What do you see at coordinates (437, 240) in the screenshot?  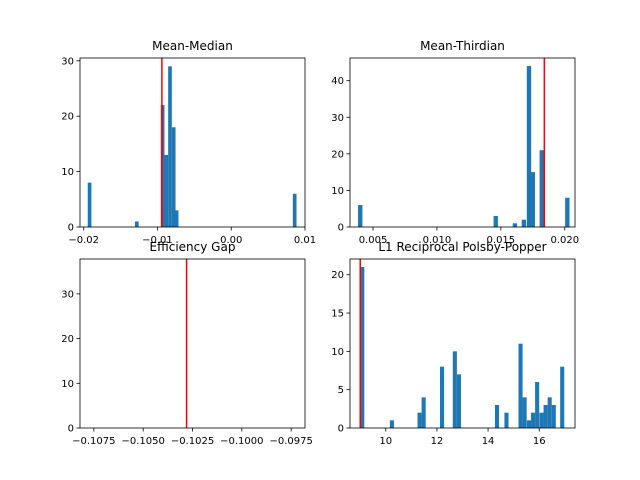 I see `x-tick-label: 0.010` at bounding box center [437, 240].